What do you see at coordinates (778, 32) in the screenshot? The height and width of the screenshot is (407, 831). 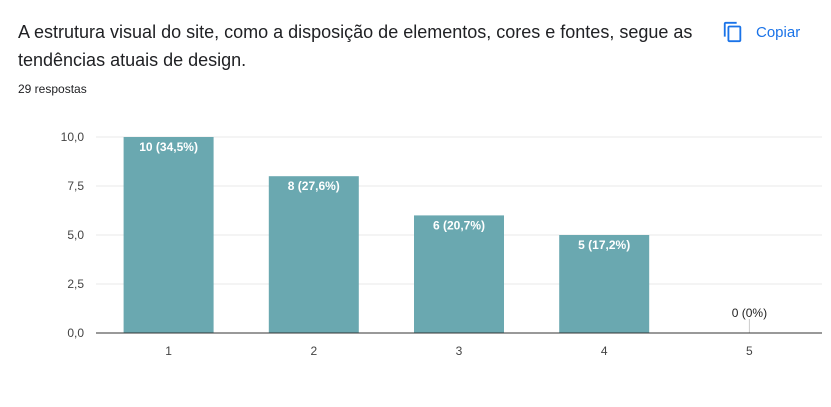 I see `copy-button-label: Copiar` at bounding box center [778, 32].